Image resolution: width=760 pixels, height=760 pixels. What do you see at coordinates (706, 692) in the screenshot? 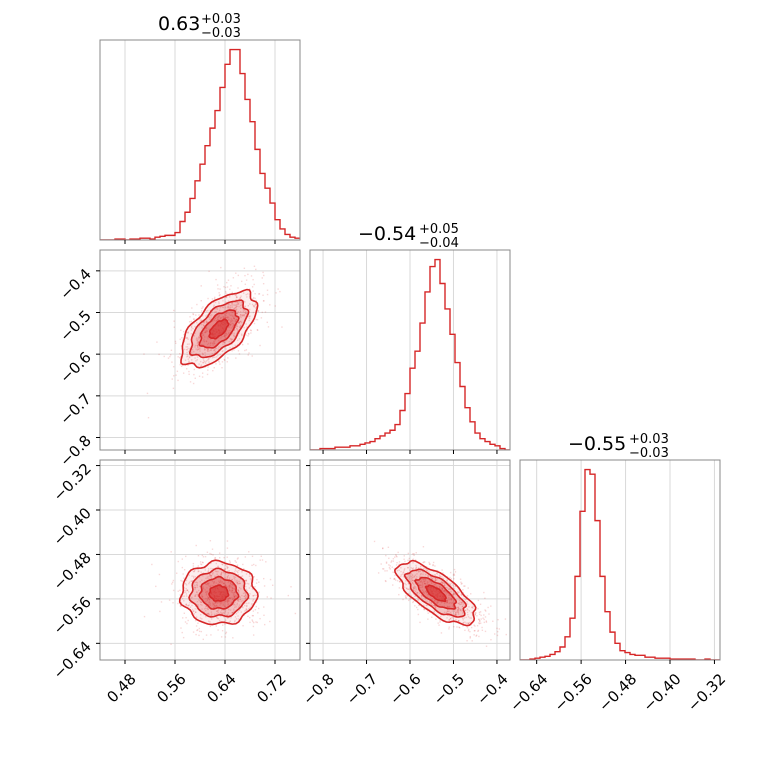
I see `x-tick-label: −0.32` at bounding box center [706, 692].